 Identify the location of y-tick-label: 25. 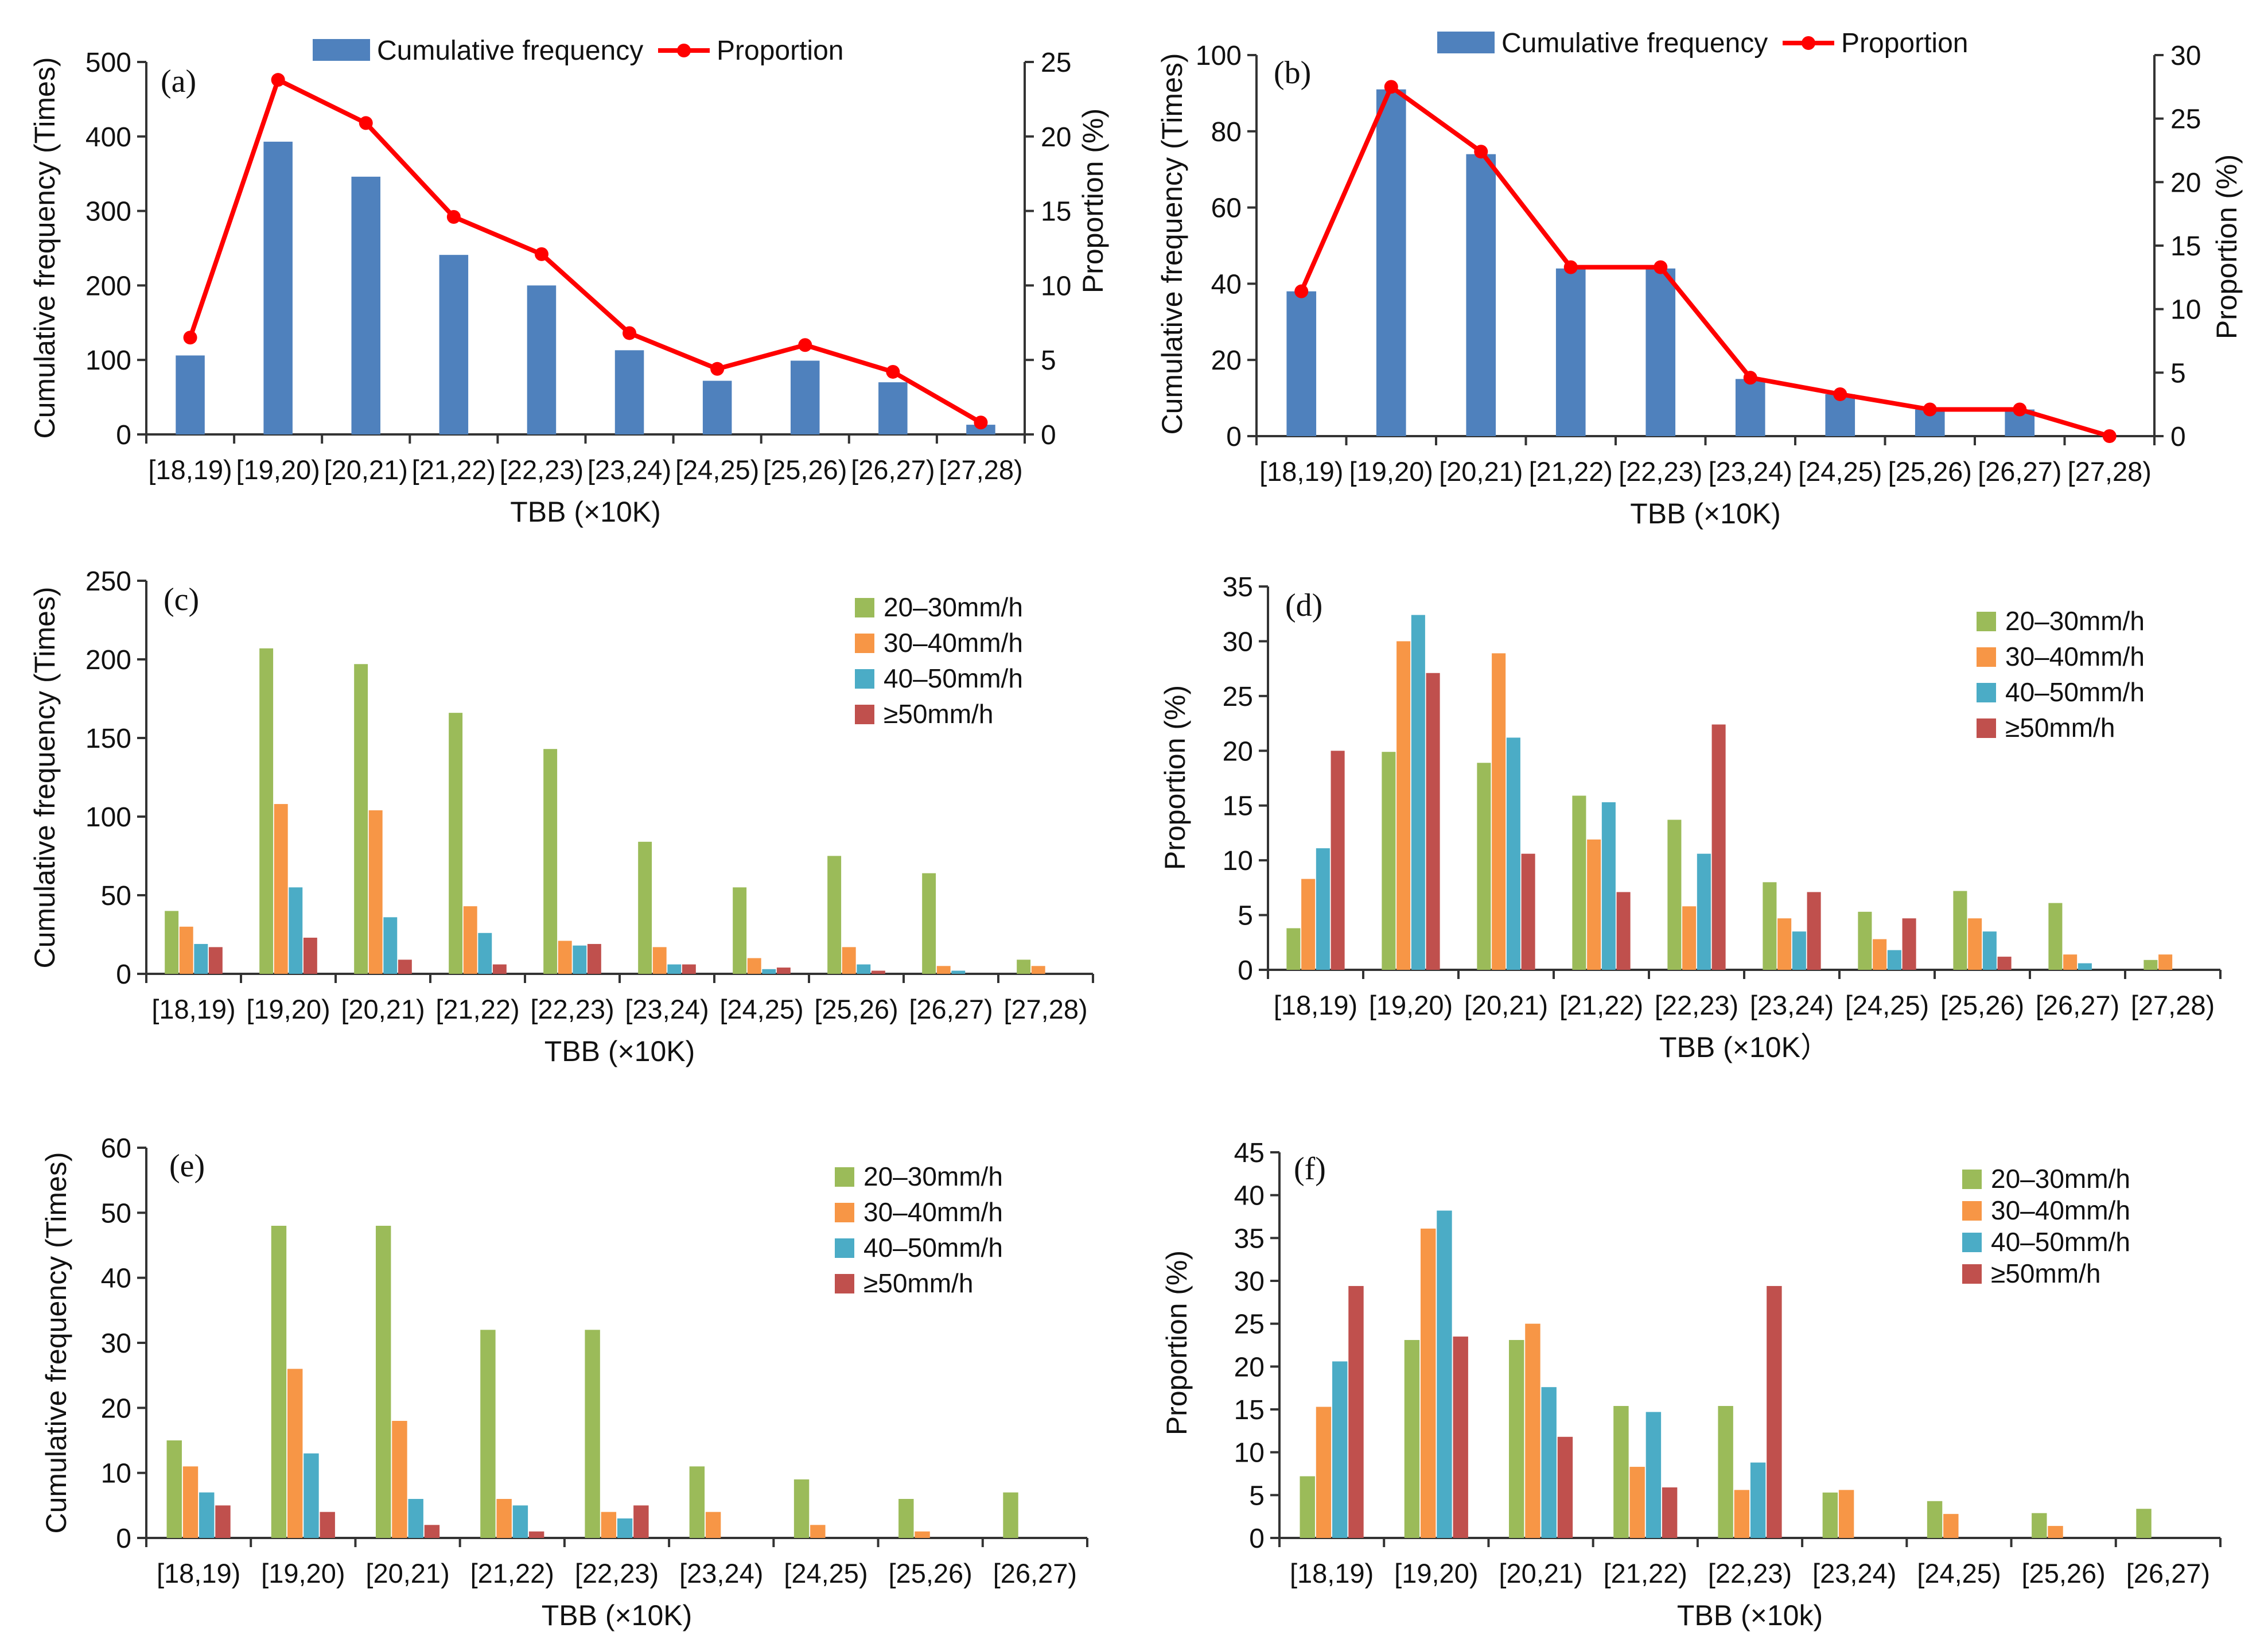
(1238, 697).